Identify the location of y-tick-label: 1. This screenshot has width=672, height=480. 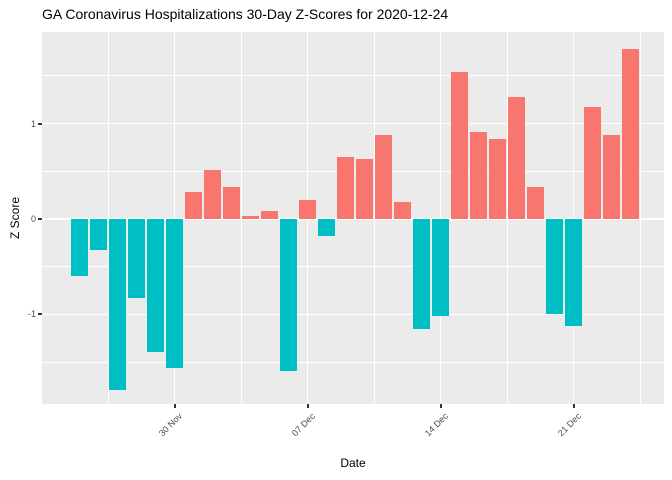
(33, 123).